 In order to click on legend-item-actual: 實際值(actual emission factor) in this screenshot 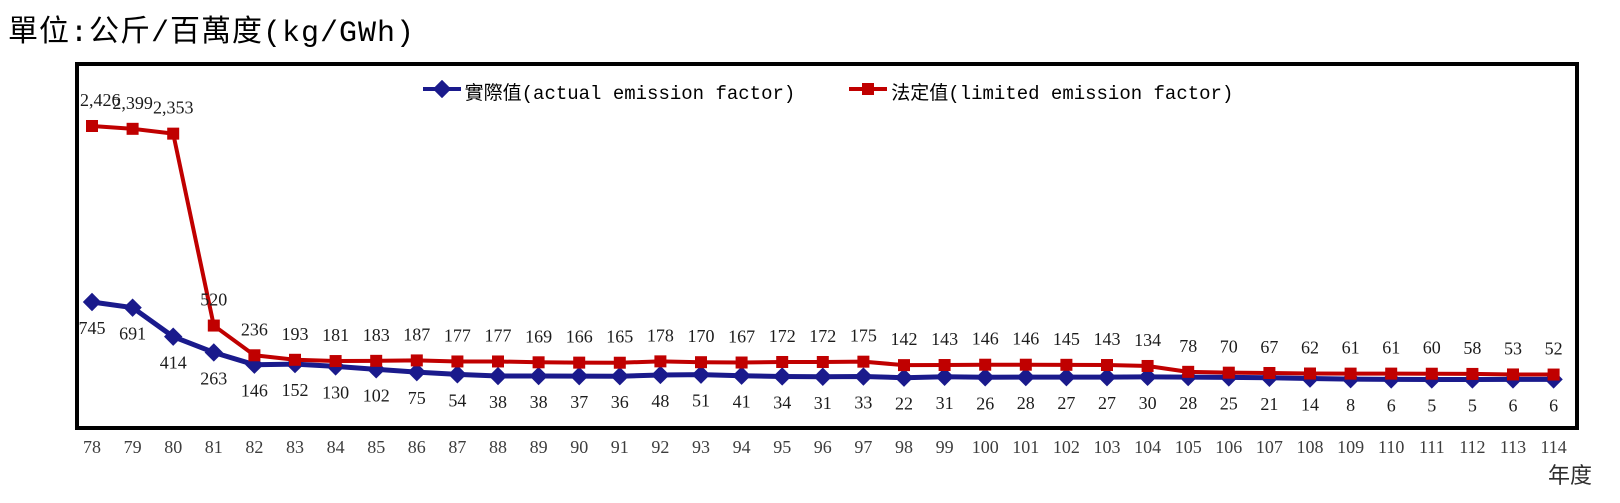, I will do `click(608, 91)`.